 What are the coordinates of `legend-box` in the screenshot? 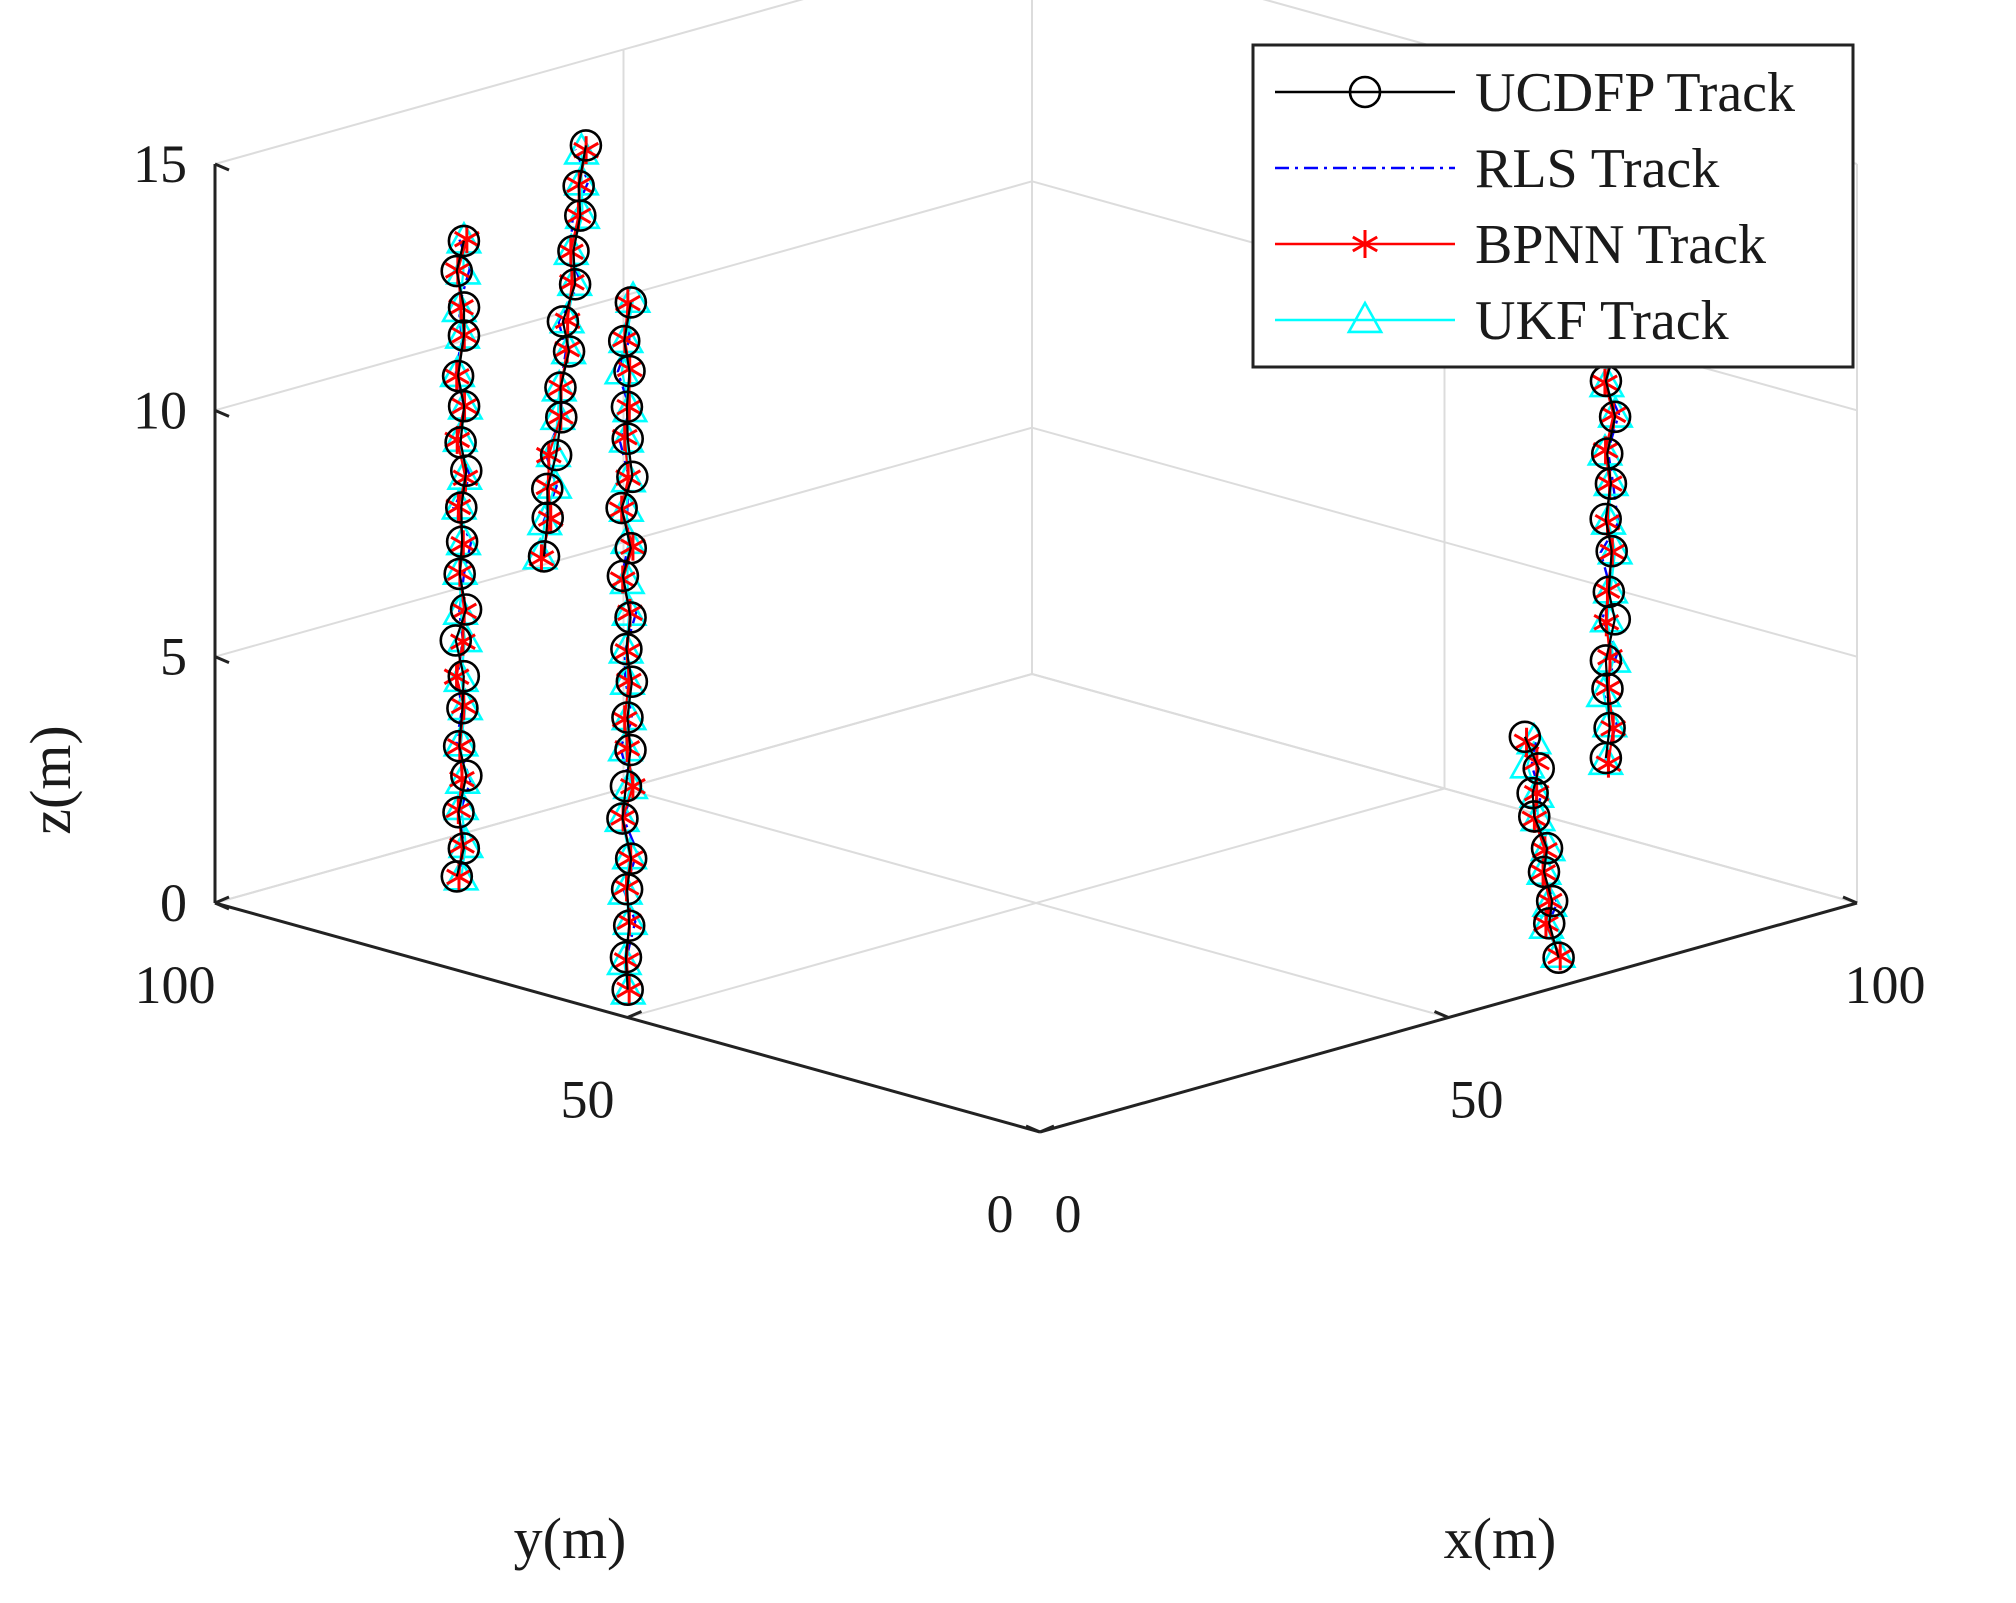 It's located at (1553, 206).